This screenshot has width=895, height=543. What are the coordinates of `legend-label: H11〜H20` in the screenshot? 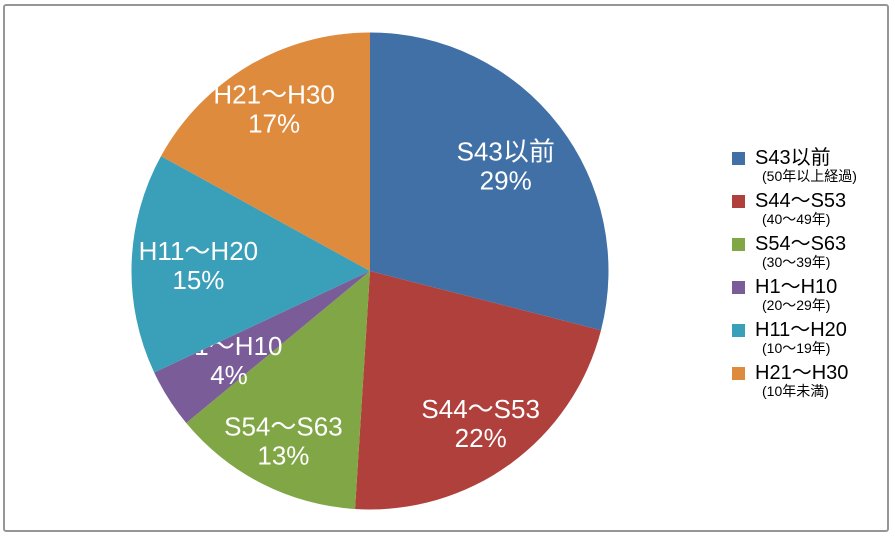 It's located at (801, 330).